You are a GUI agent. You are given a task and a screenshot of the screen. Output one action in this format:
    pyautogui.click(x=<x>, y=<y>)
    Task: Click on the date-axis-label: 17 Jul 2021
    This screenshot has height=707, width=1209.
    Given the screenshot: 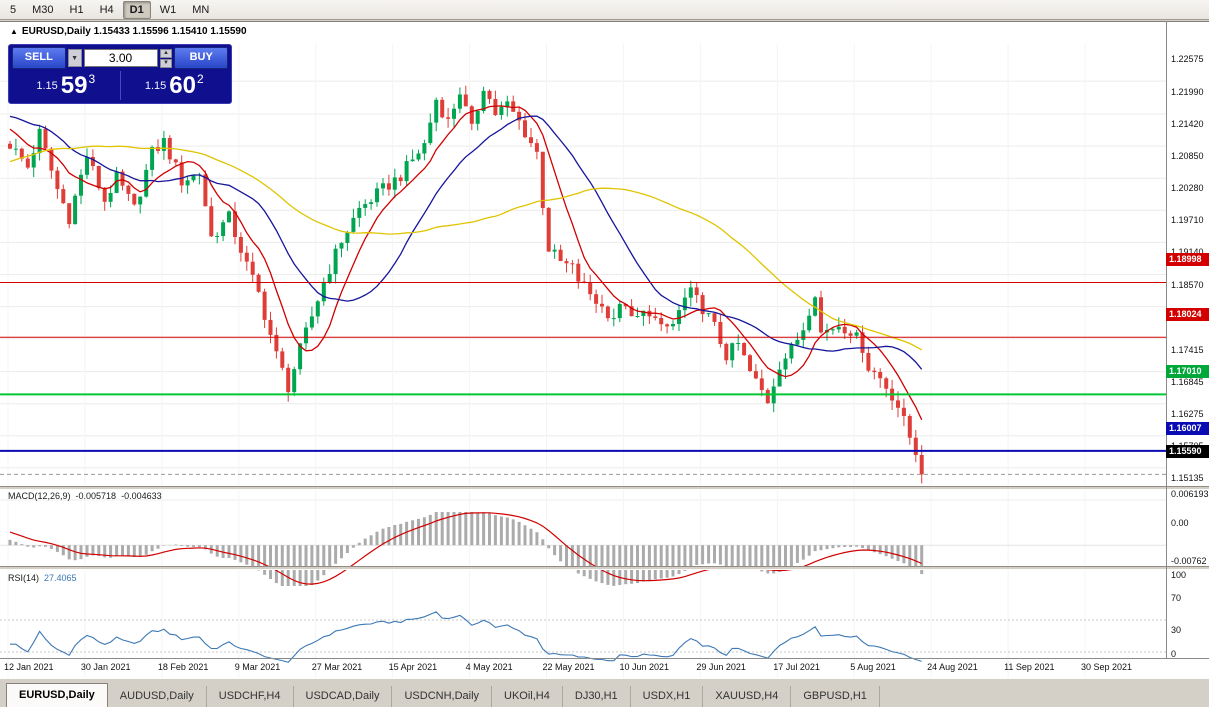 What is the action you would take?
    pyautogui.click(x=796, y=667)
    